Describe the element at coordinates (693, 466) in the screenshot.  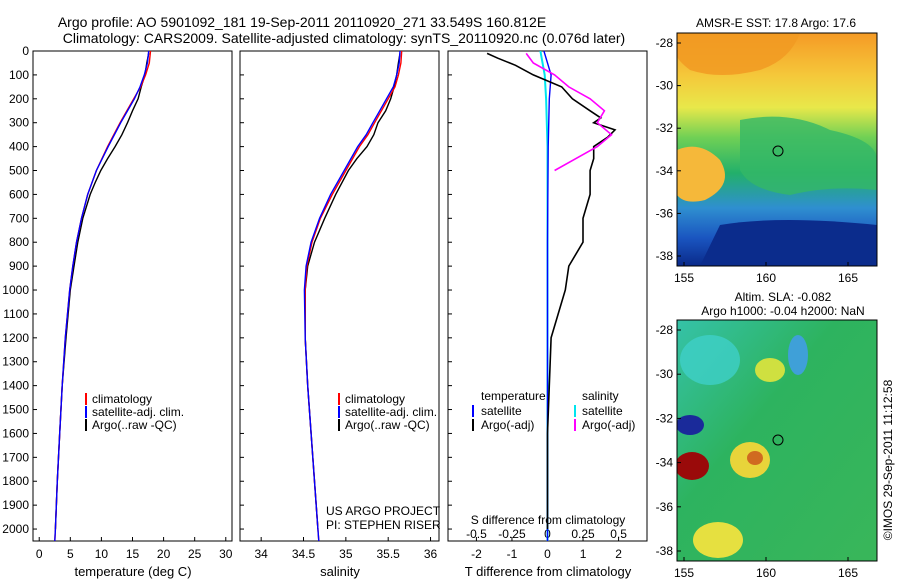
I see `sla-red-eddy` at that location.